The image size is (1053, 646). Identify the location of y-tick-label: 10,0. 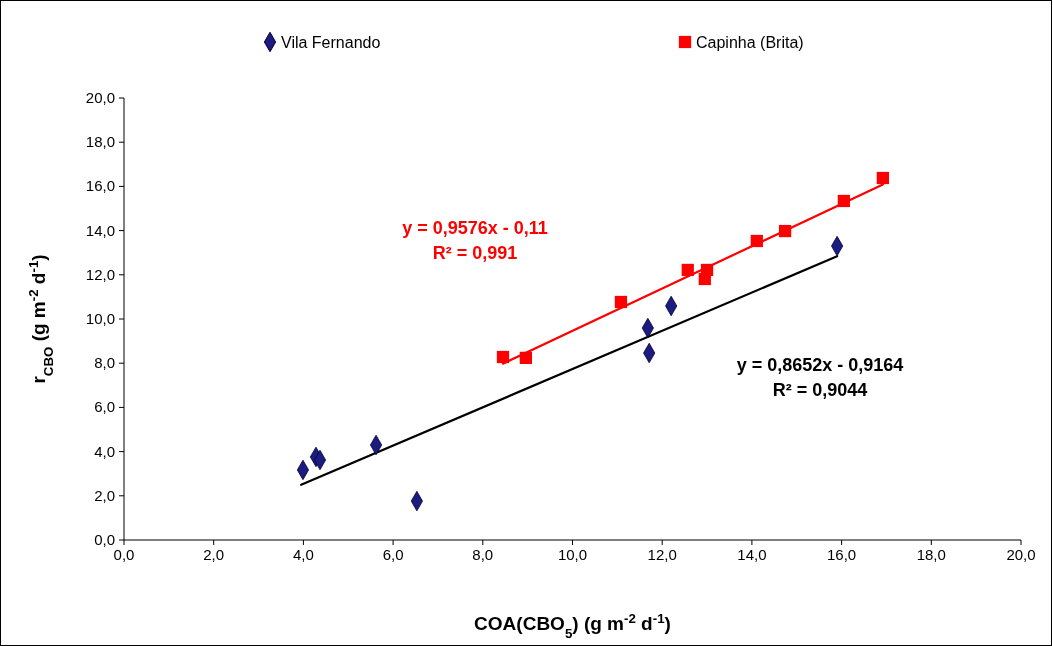
(100, 318).